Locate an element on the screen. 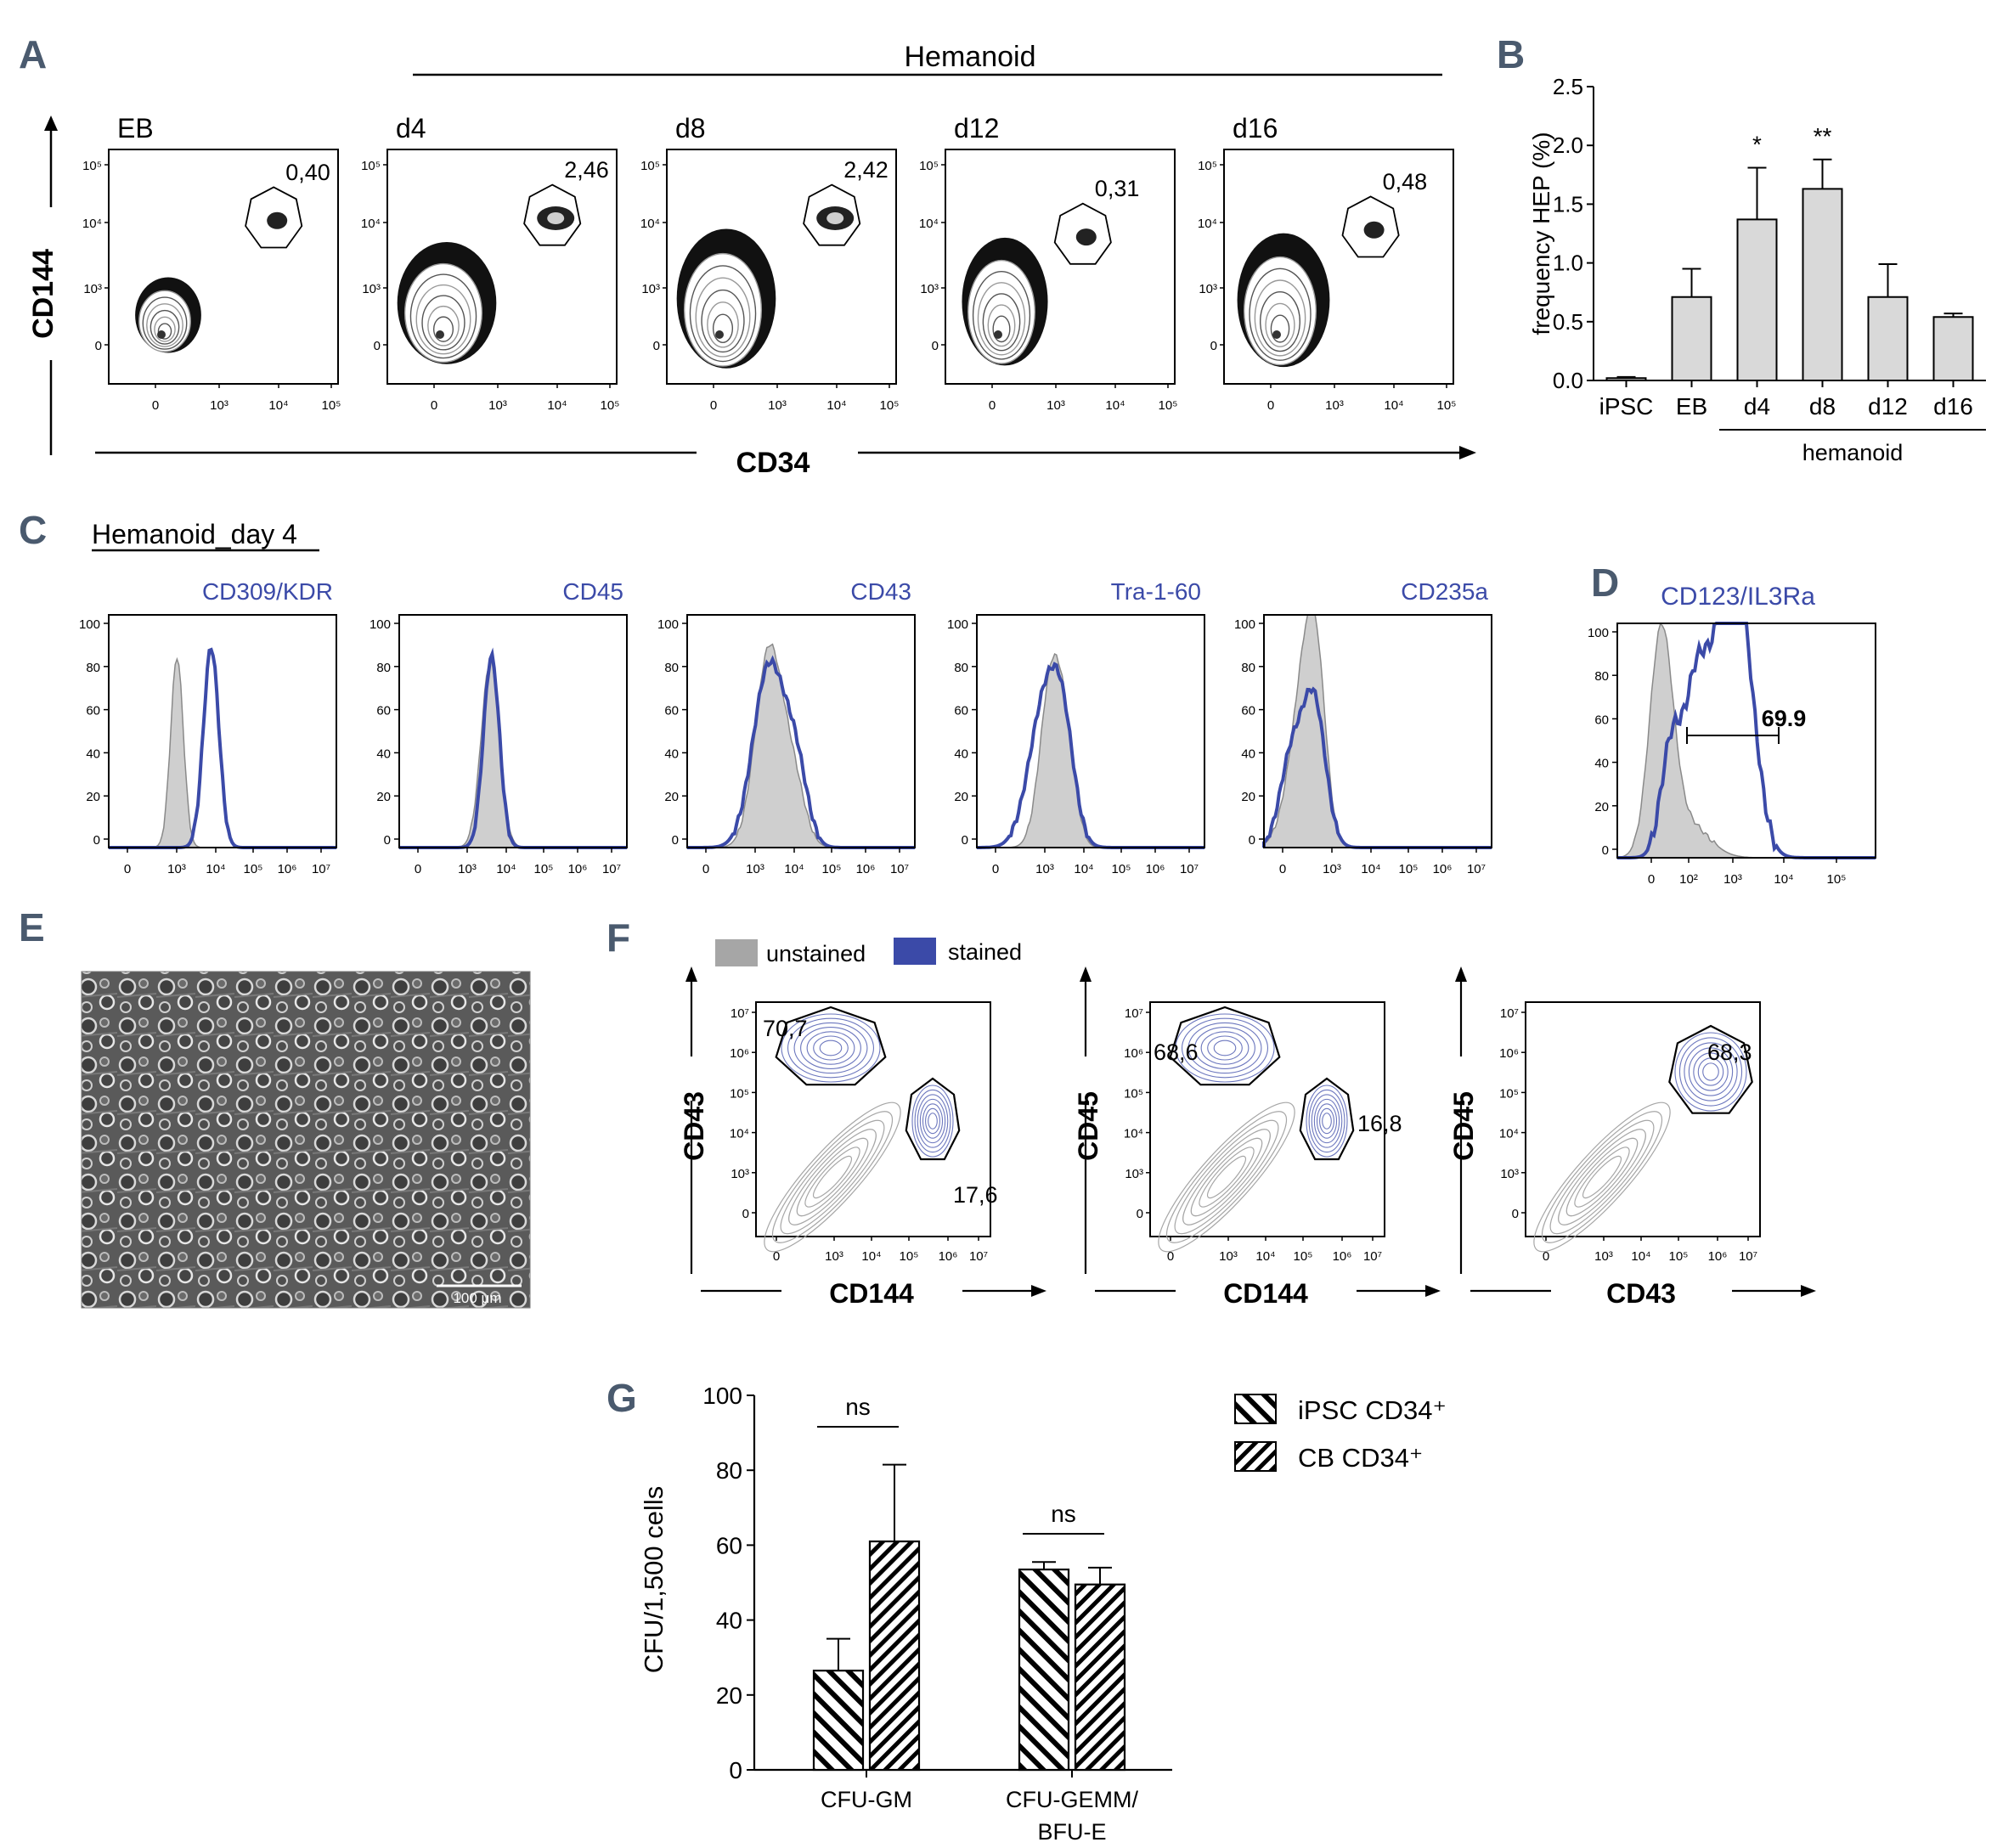 The height and width of the screenshot is (1848, 1997). y-tick-label: 2.0 is located at coordinates (1568, 145).